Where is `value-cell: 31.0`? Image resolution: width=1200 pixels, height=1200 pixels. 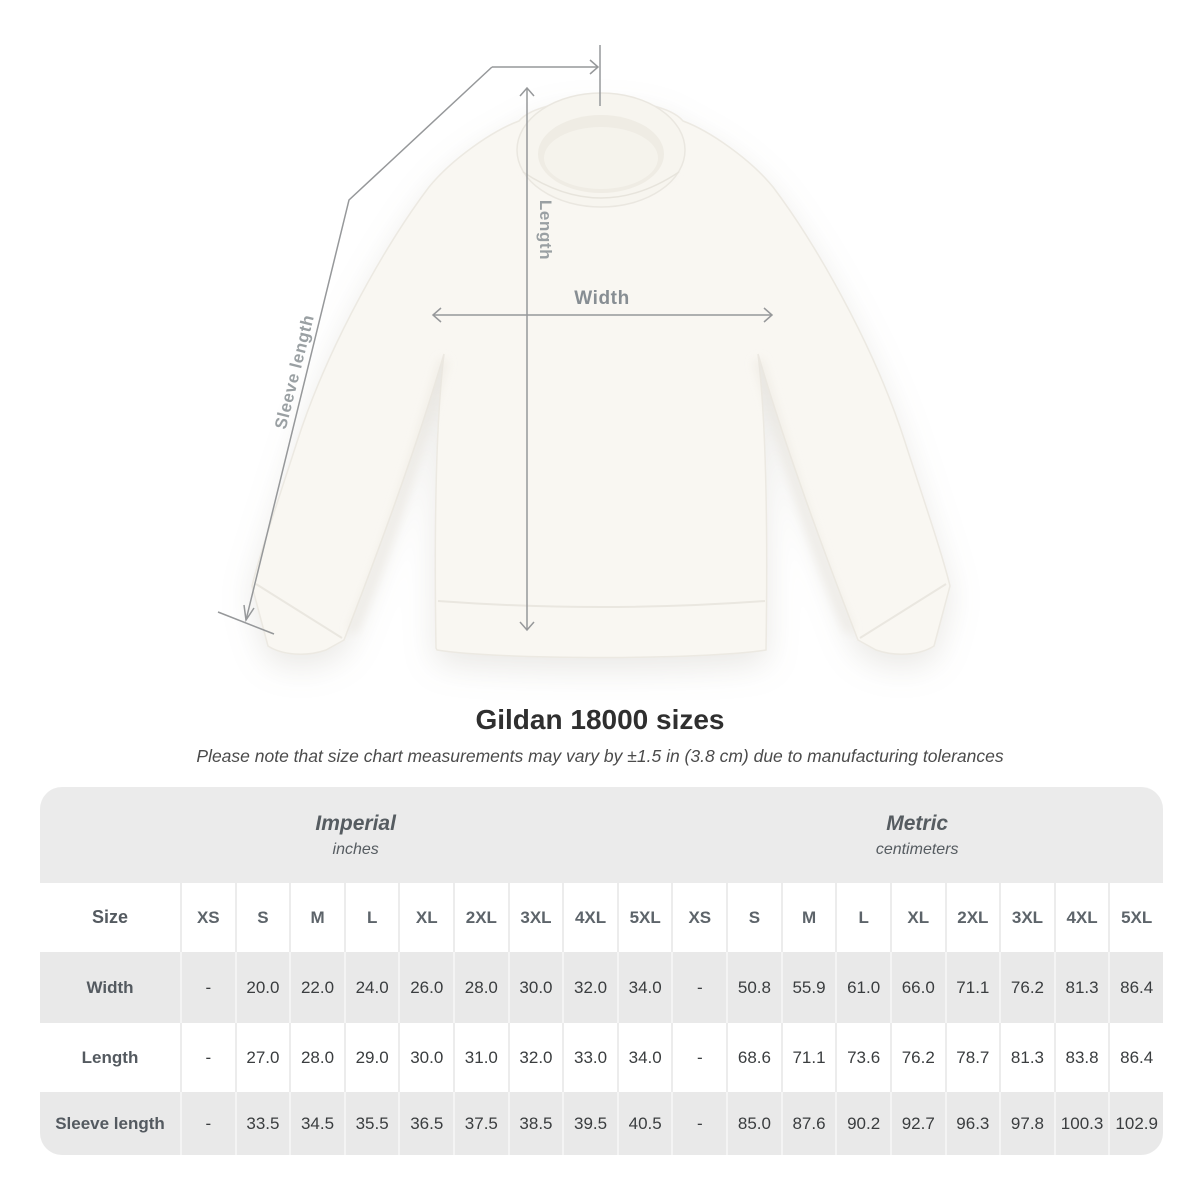
value-cell: 31.0 is located at coordinates (480, 1057).